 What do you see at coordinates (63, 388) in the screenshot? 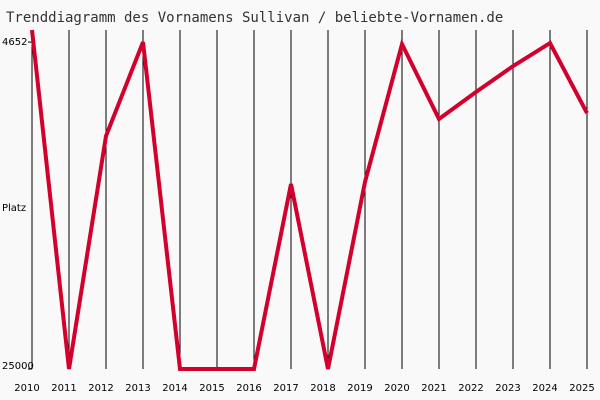
I see `x-tick-label: 2011` at bounding box center [63, 388].